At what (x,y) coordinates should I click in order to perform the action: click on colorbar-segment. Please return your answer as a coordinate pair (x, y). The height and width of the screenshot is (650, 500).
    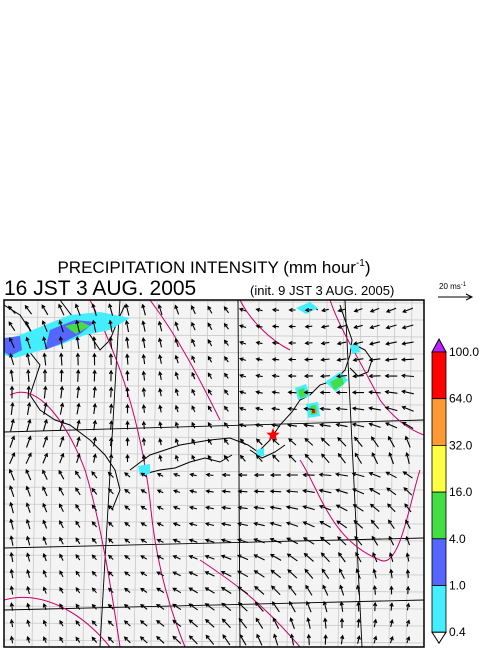
    Looking at the image, I should click on (439, 375).